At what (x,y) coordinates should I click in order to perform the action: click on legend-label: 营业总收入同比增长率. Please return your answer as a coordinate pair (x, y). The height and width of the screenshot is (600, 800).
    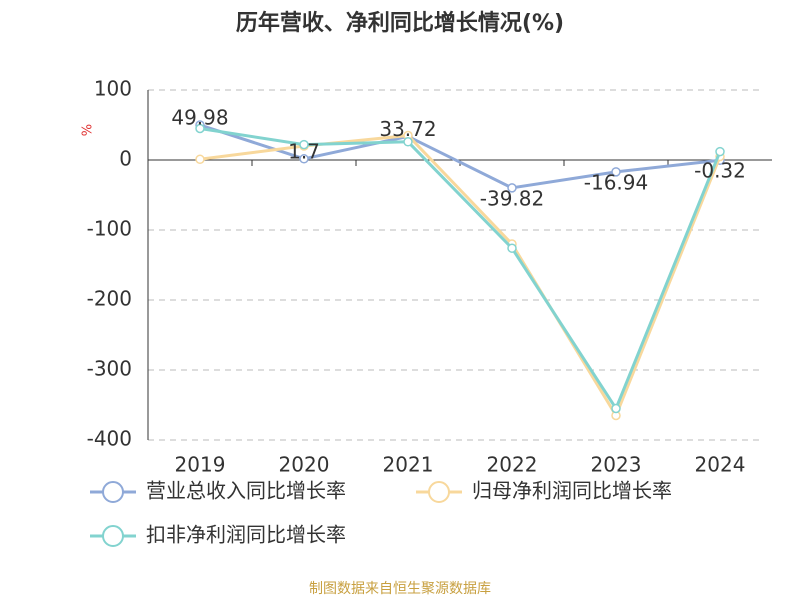
    Looking at the image, I should click on (246, 491).